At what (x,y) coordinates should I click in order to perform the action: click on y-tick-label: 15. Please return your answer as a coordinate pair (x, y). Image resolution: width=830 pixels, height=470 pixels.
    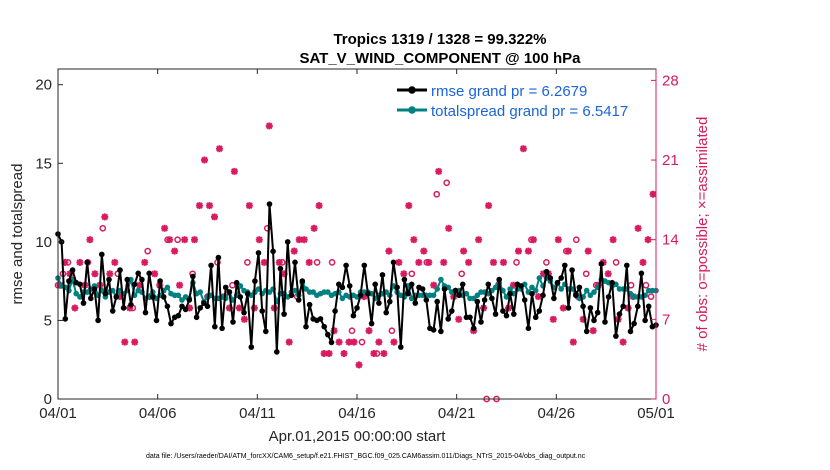
    Looking at the image, I should click on (43, 163).